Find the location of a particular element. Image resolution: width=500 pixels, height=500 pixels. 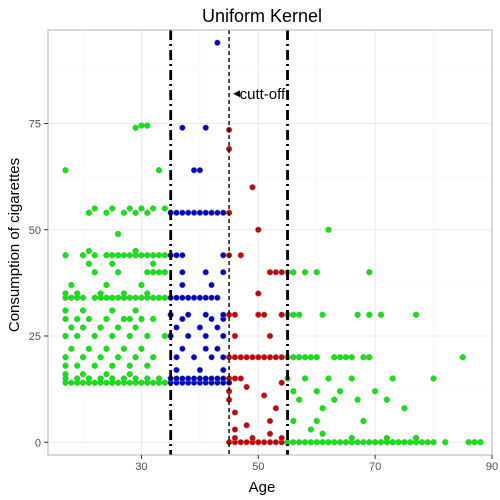

x-tick-label: 70 is located at coordinates (375, 467).